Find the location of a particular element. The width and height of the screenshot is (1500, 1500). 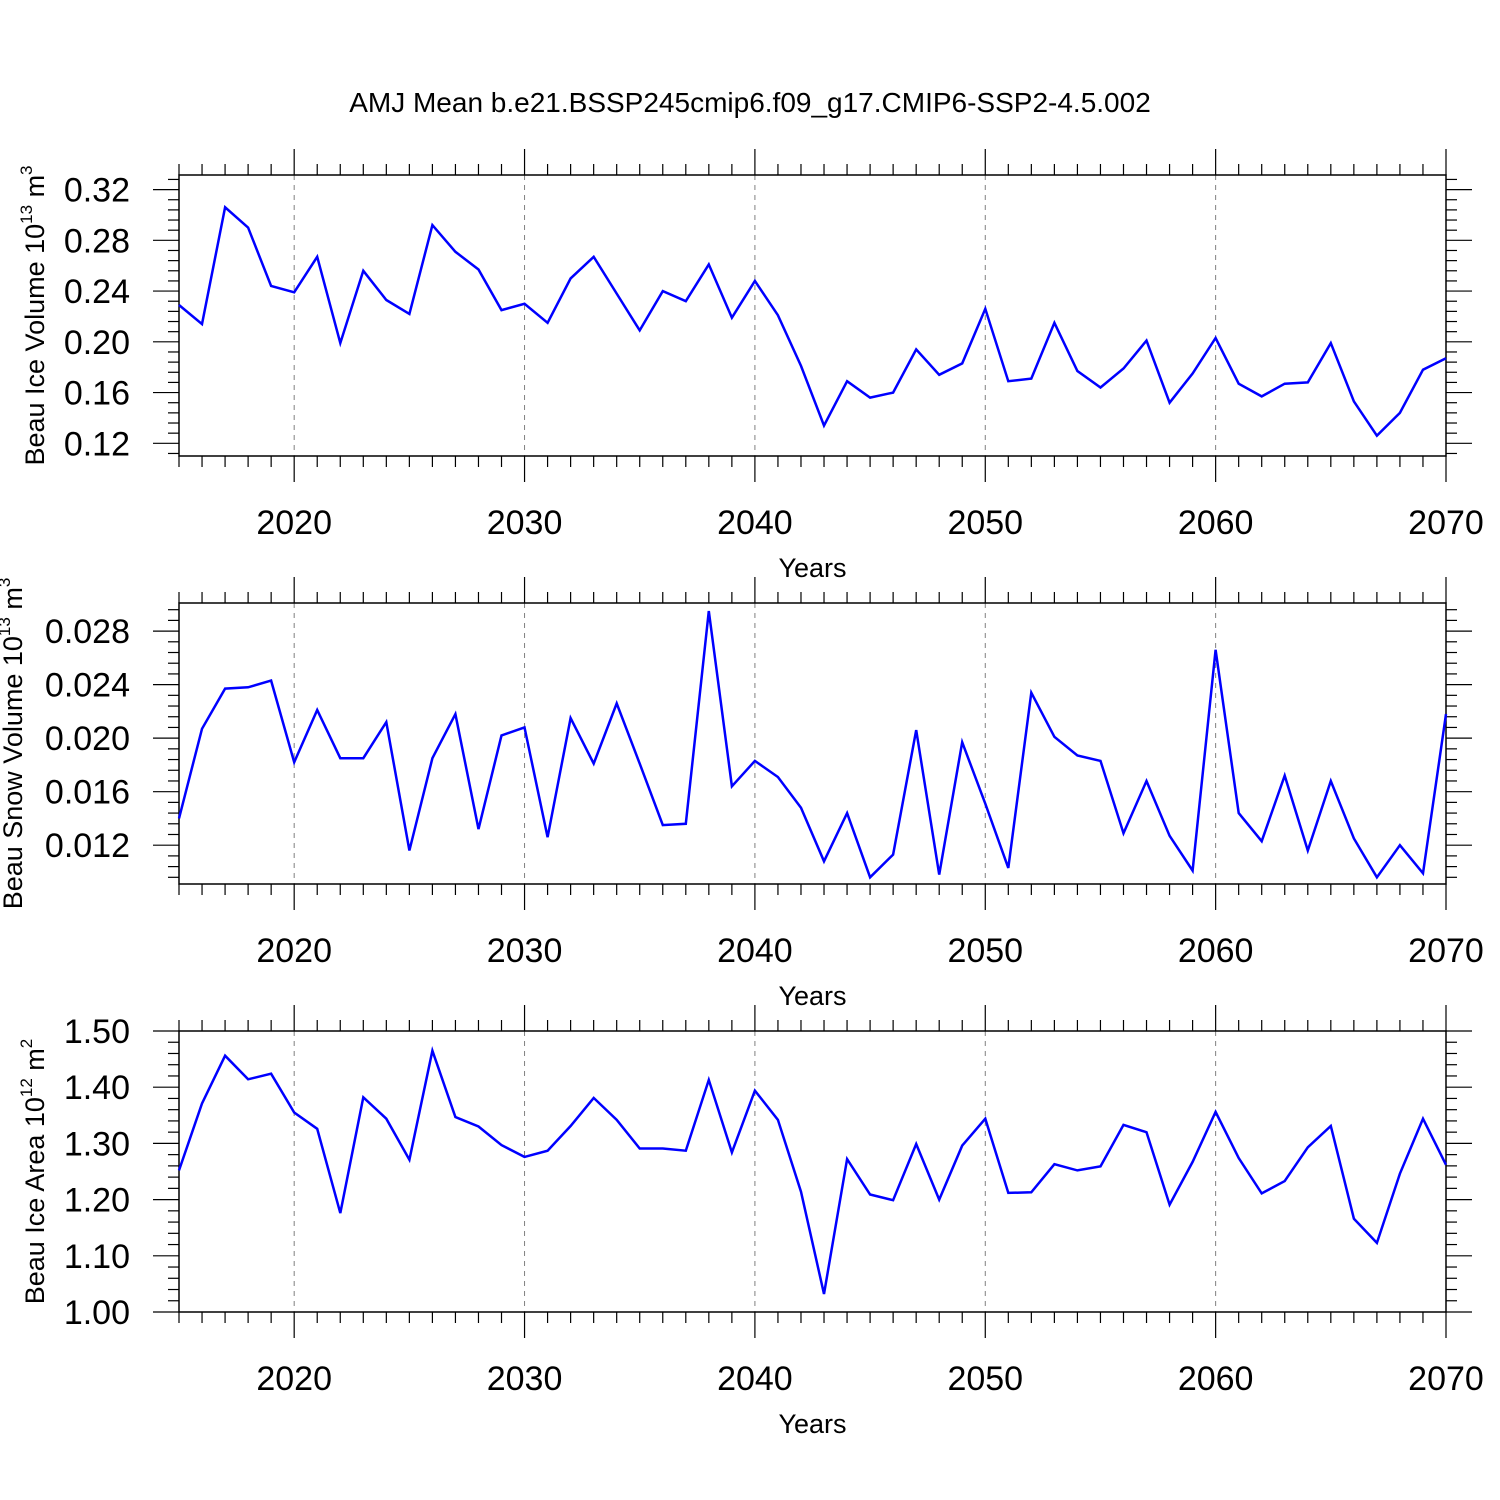

y-tick-label: 0.32 is located at coordinates (97, 191).